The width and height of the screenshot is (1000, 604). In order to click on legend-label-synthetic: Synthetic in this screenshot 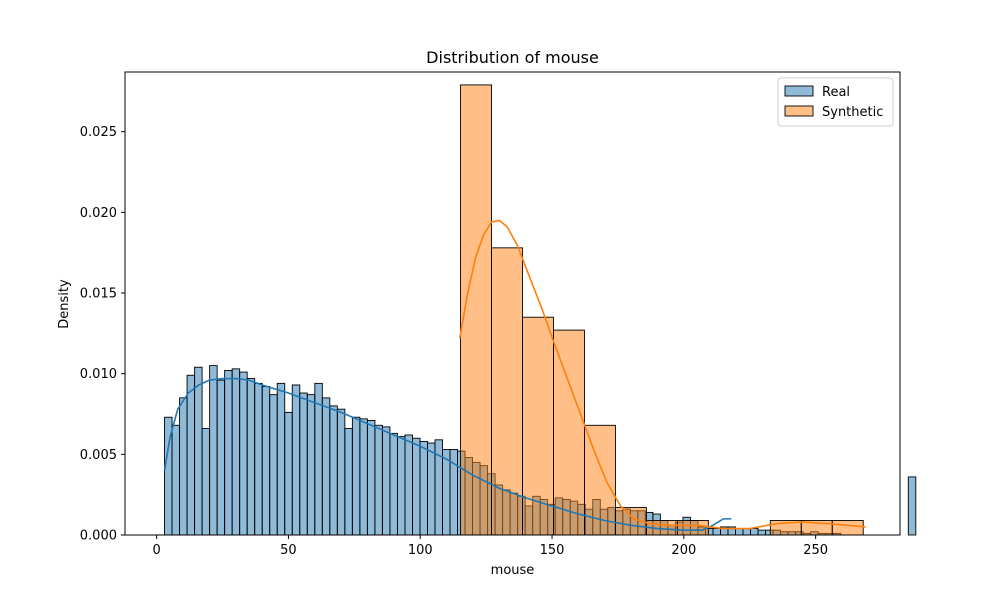, I will do `click(852, 112)`.